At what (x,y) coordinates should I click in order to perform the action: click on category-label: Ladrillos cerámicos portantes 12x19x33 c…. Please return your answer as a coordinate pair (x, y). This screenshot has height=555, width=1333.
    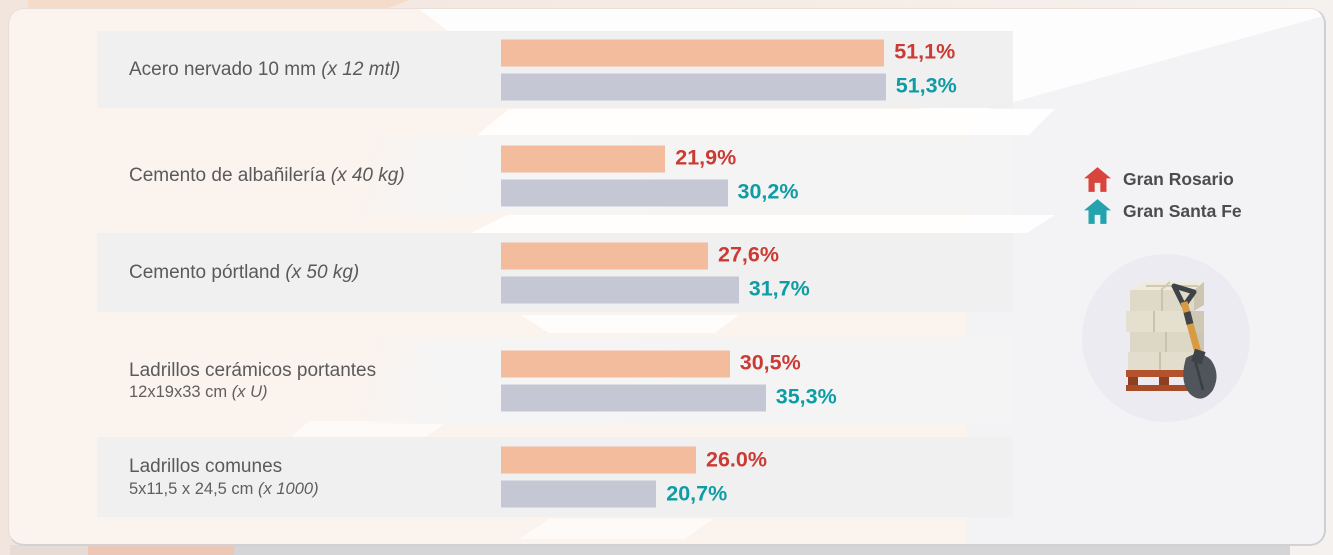
    Looking at the image, I should click on (252, 380).